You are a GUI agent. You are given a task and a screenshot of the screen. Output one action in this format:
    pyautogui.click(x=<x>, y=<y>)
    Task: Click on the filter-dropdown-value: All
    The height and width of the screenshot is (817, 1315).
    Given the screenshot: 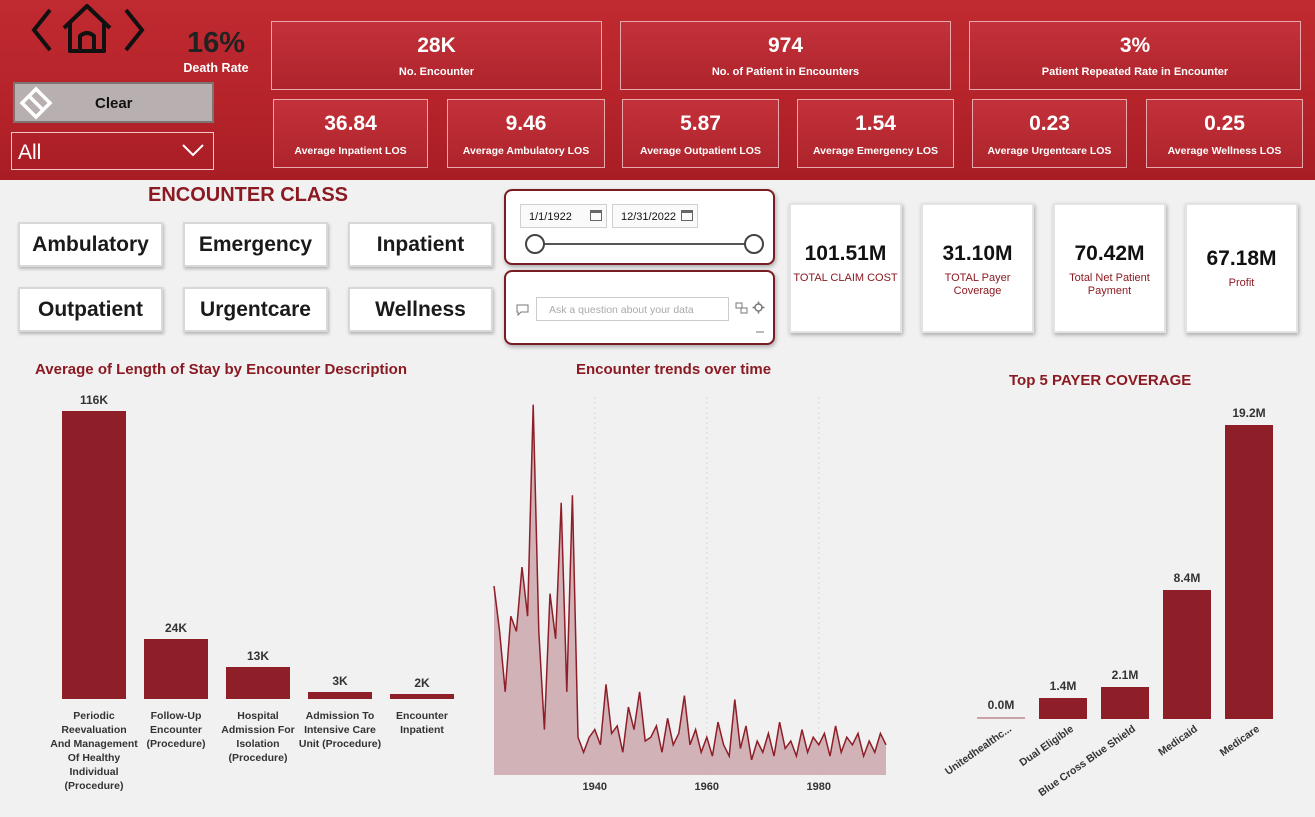 What is the action you would take?
    pyautogui.click(x=30, y=152)
    